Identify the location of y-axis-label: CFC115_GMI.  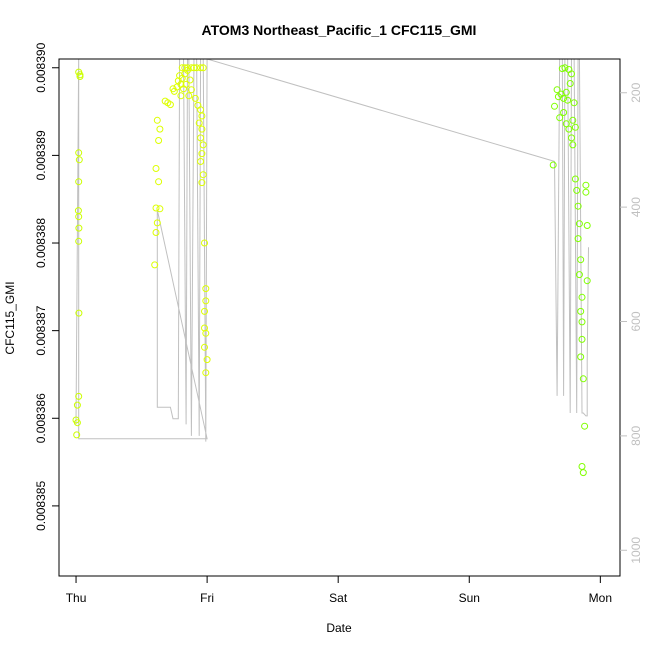
(10, 317).